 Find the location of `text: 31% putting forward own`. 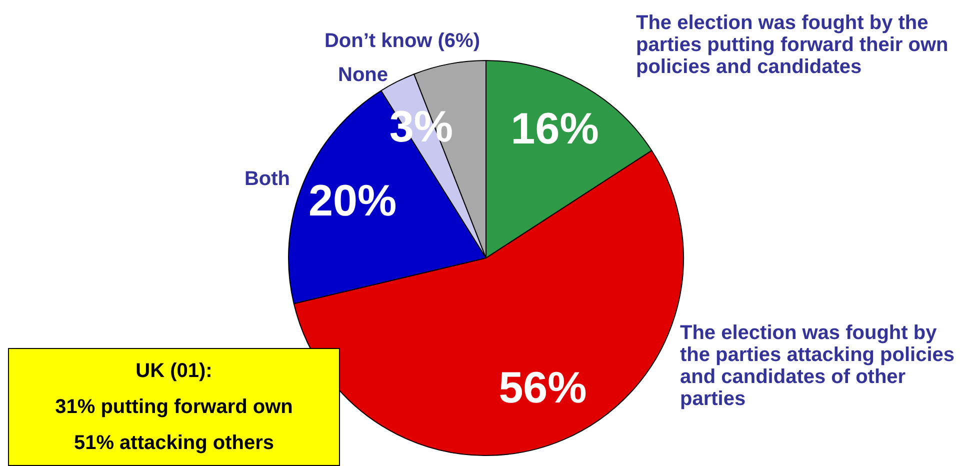

text: 31% putting forward own is located at coordinates (174, 407).